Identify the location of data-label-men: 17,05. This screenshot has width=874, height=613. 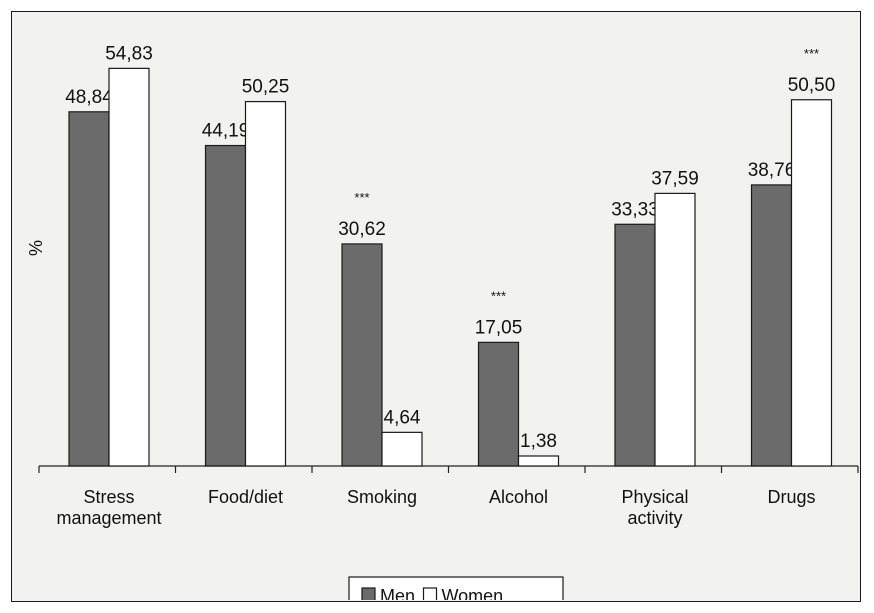
(499, 327).